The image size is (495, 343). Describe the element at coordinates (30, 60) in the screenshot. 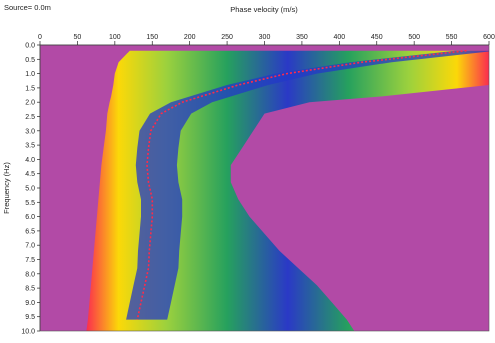

I see `y-tick-label: 0.5` at that location.